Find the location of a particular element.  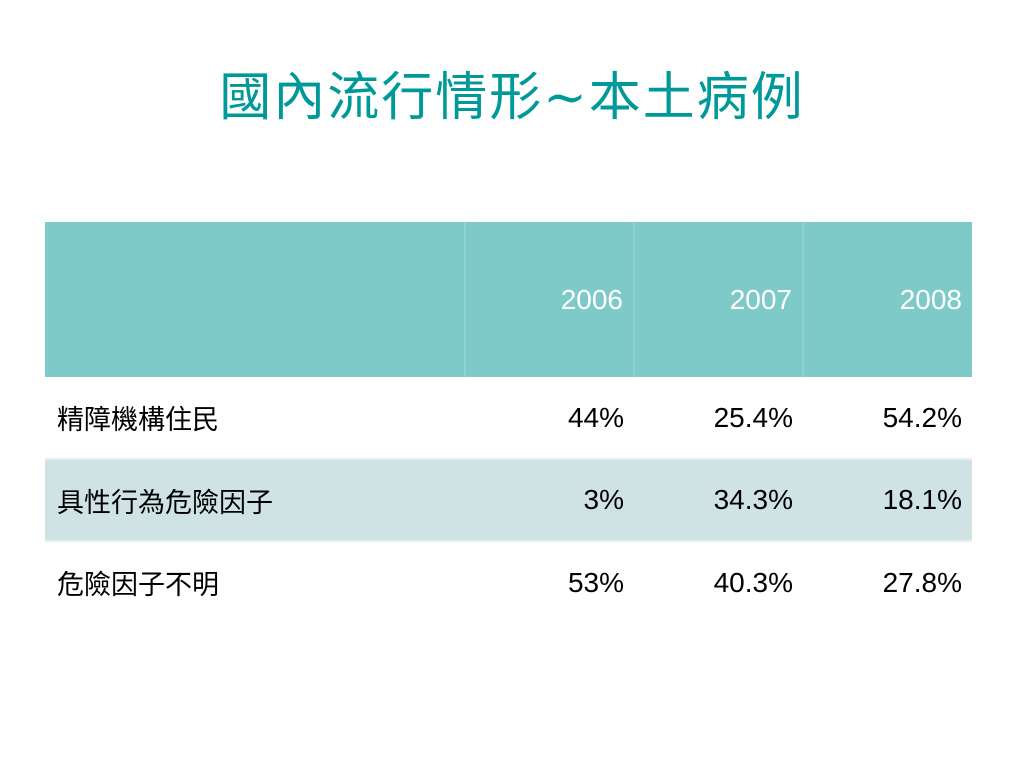

row-label: 具性行為危險因子 is located at coordinates (255, 500).